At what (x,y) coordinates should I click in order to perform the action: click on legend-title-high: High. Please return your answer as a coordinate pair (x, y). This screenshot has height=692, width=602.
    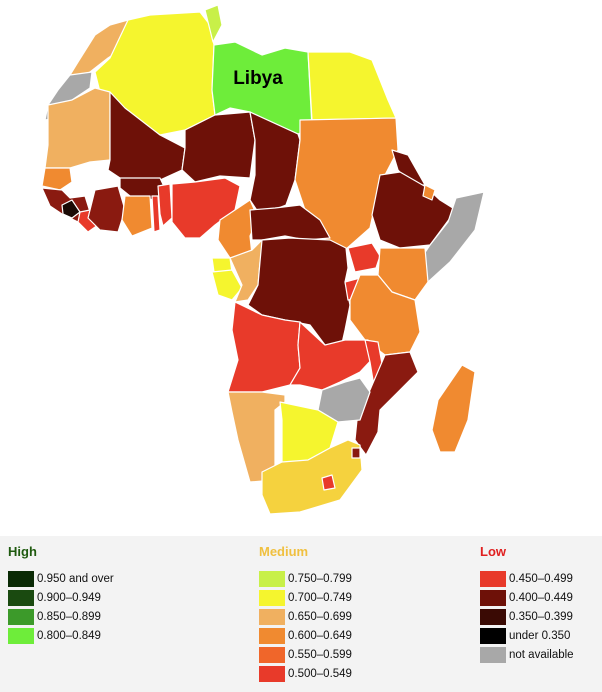
    Looking at the image, I should click on (22, 551).